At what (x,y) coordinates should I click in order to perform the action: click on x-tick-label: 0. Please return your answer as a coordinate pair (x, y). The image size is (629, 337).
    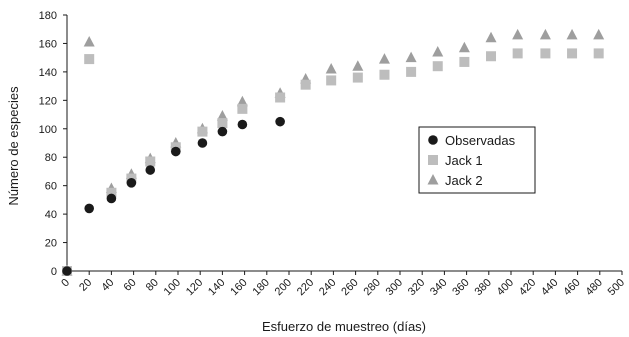
    Looking at the image, I should click on (65, 283).